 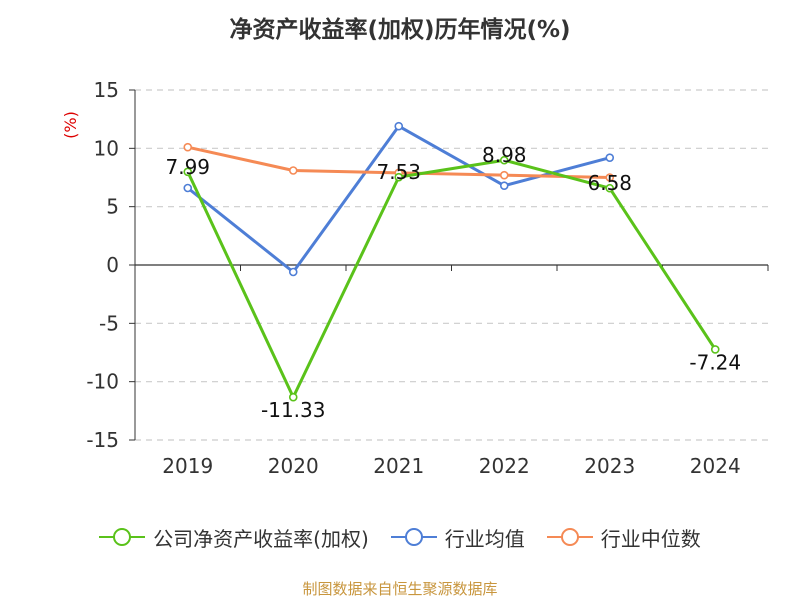 What do you see at coordinates (102, 382) in the screenshot?
I see `y-tick-label: -10` at bounding box center [102, 382].